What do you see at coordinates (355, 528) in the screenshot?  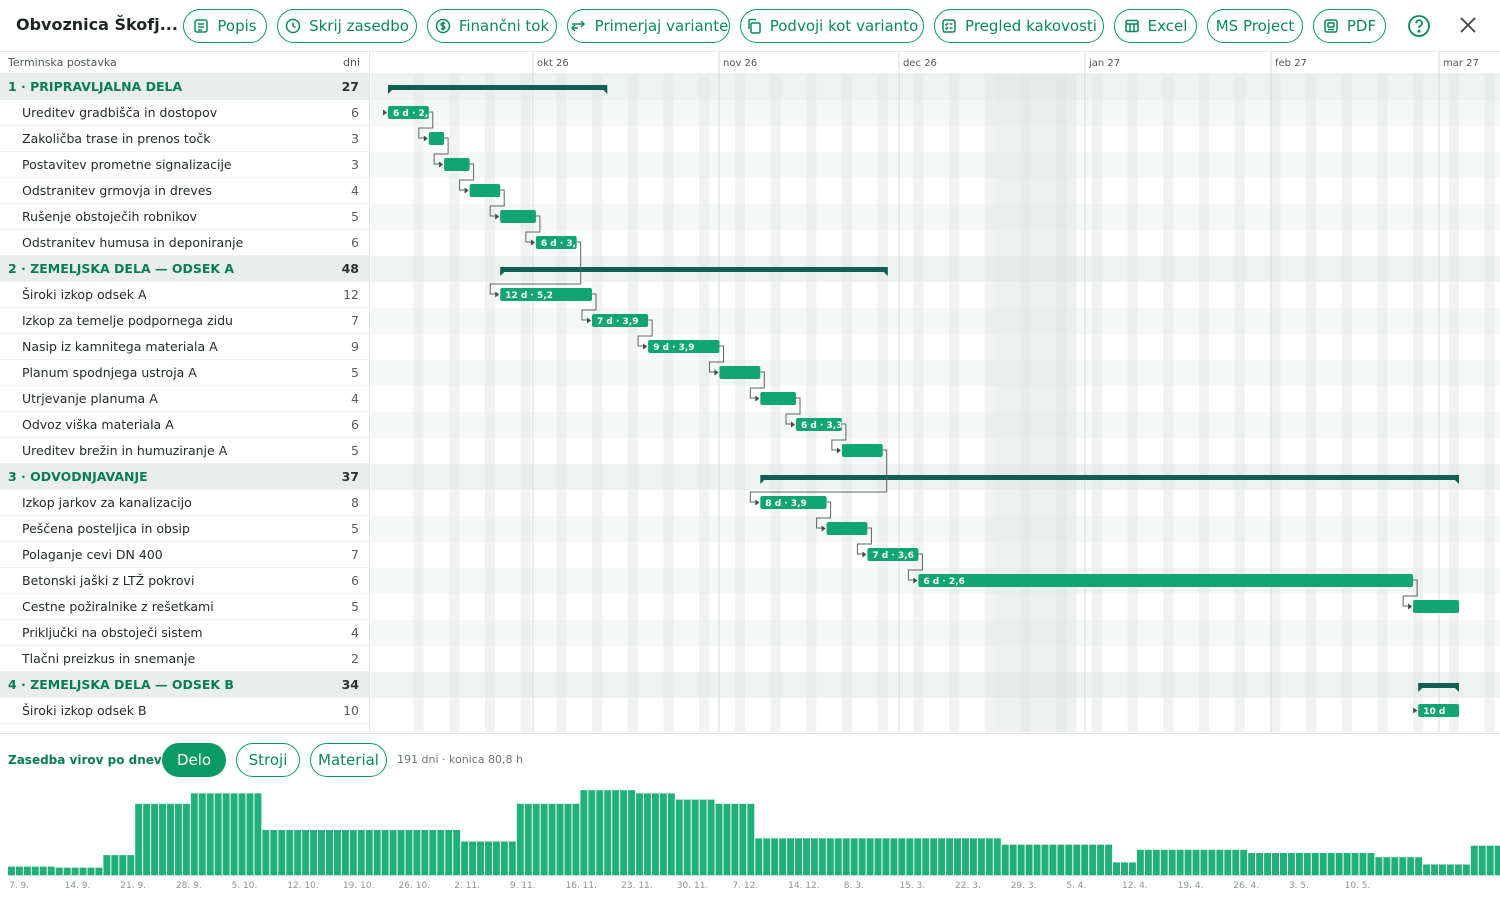 I see `row-days: 5` at bounding box center [355, 528].